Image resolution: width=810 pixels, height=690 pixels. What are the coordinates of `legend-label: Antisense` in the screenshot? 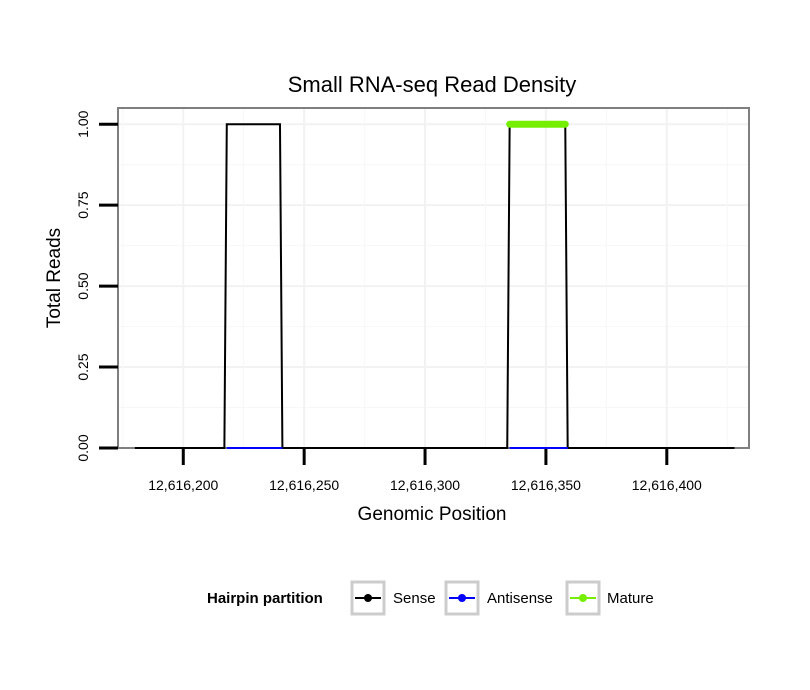 It's located at (520, 598).